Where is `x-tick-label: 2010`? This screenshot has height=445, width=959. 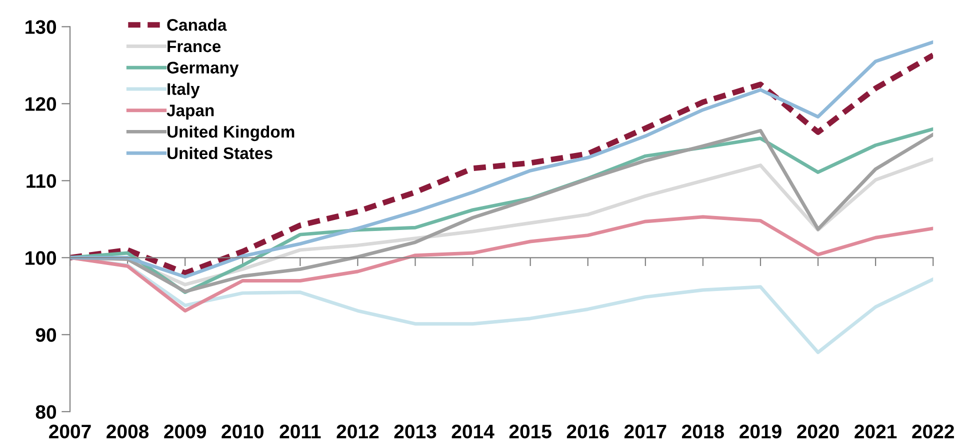 x-tick-label: 2010 is located at coordinates (243, 431).